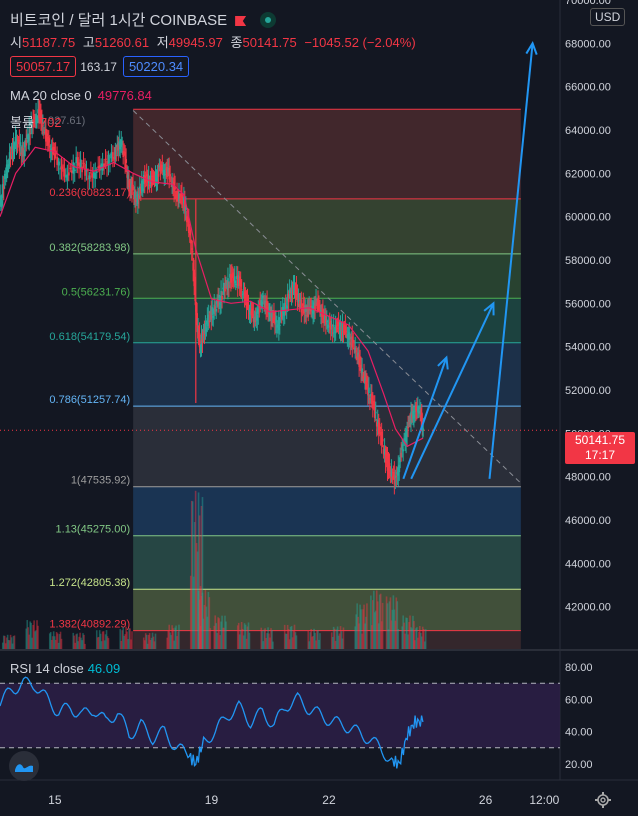  What do you see at coordinates (81, 95) in the screenshot?
I see `ma-legend: MA 20 close 0 49776.84` at bounding box center [81, 95].